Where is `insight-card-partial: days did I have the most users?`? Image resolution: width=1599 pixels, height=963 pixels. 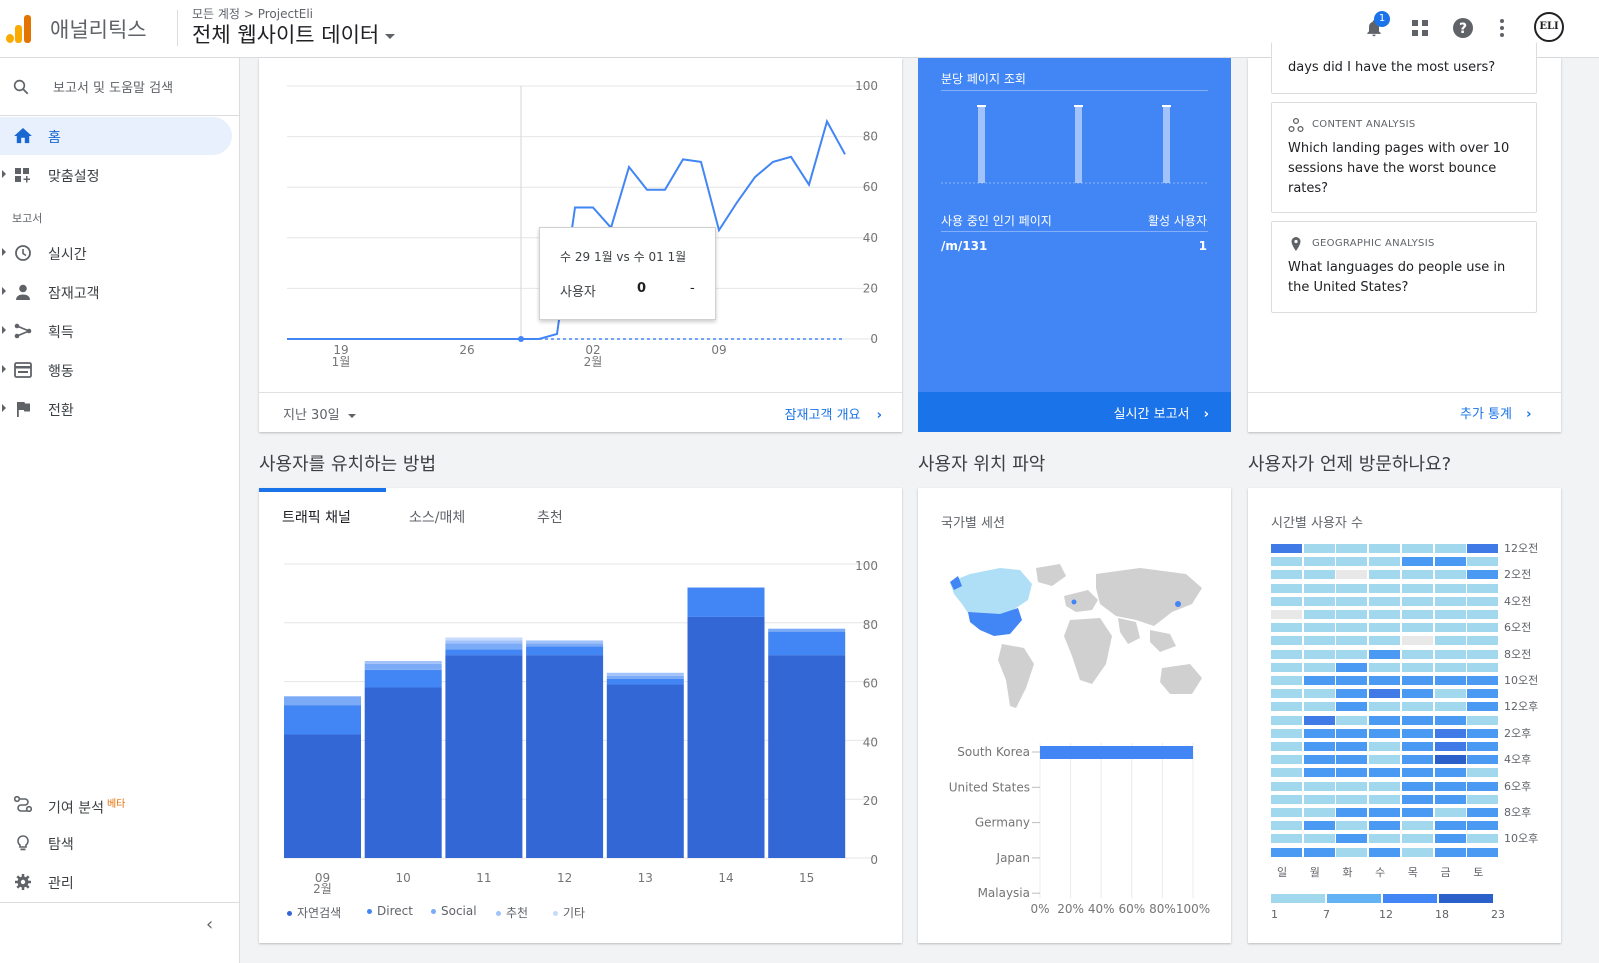 insight-card-partial: days did I have the most users? is located at coordinates (1404, 68).